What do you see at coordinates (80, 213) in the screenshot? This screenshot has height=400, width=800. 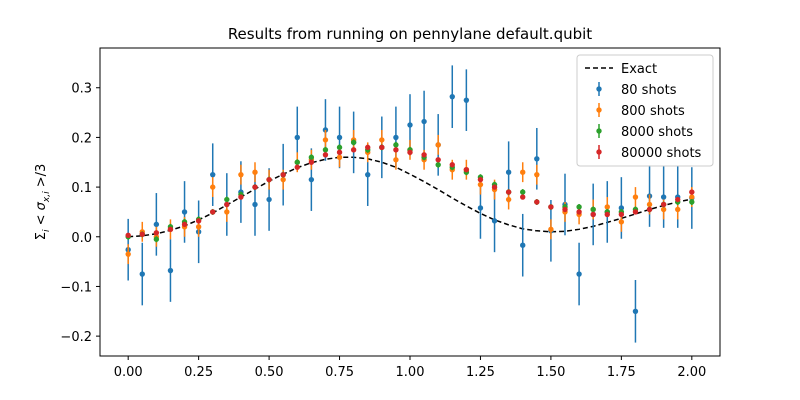 I see `y-axis: −0.2 −0.1 0.0 0.1 0.2 0.3` at bounding box center [80, 213].